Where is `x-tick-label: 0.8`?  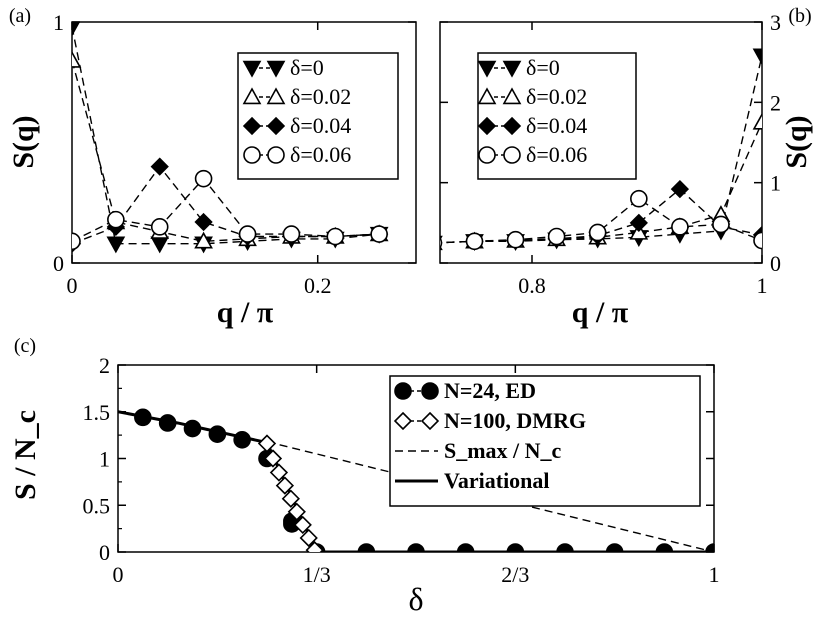
x-tick-label: 0.8 is located at coordinates (532, 285).